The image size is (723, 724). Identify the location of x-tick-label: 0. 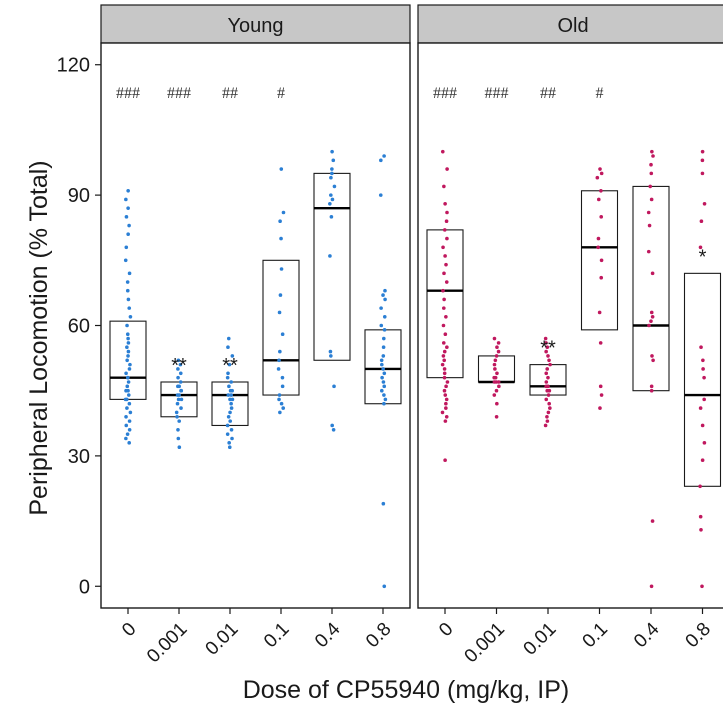
(446, 630).